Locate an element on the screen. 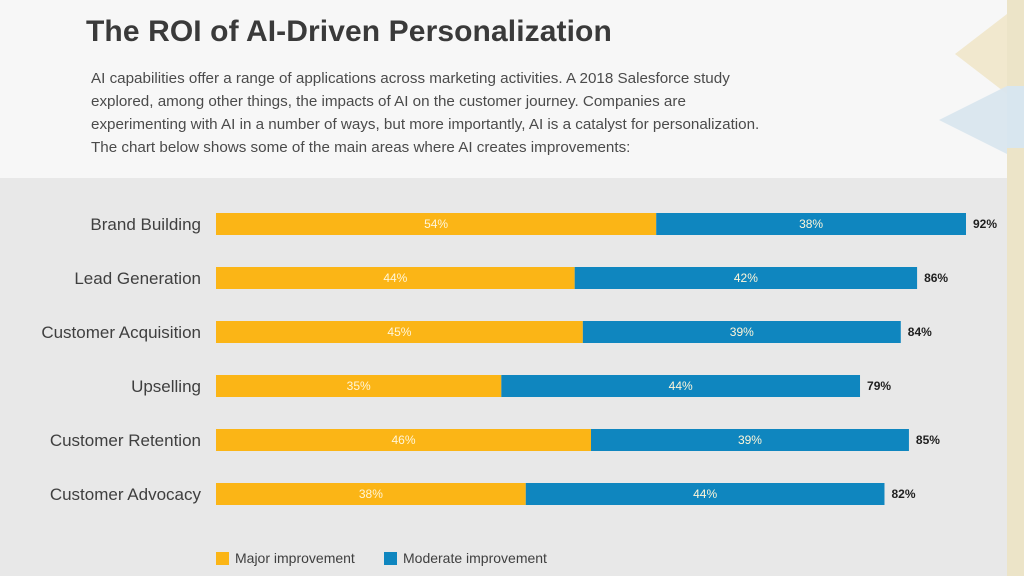 The width and height of the screenshot is (1024, 576). major-improvement-value-label: 45% is located at coordinates (399, 332).